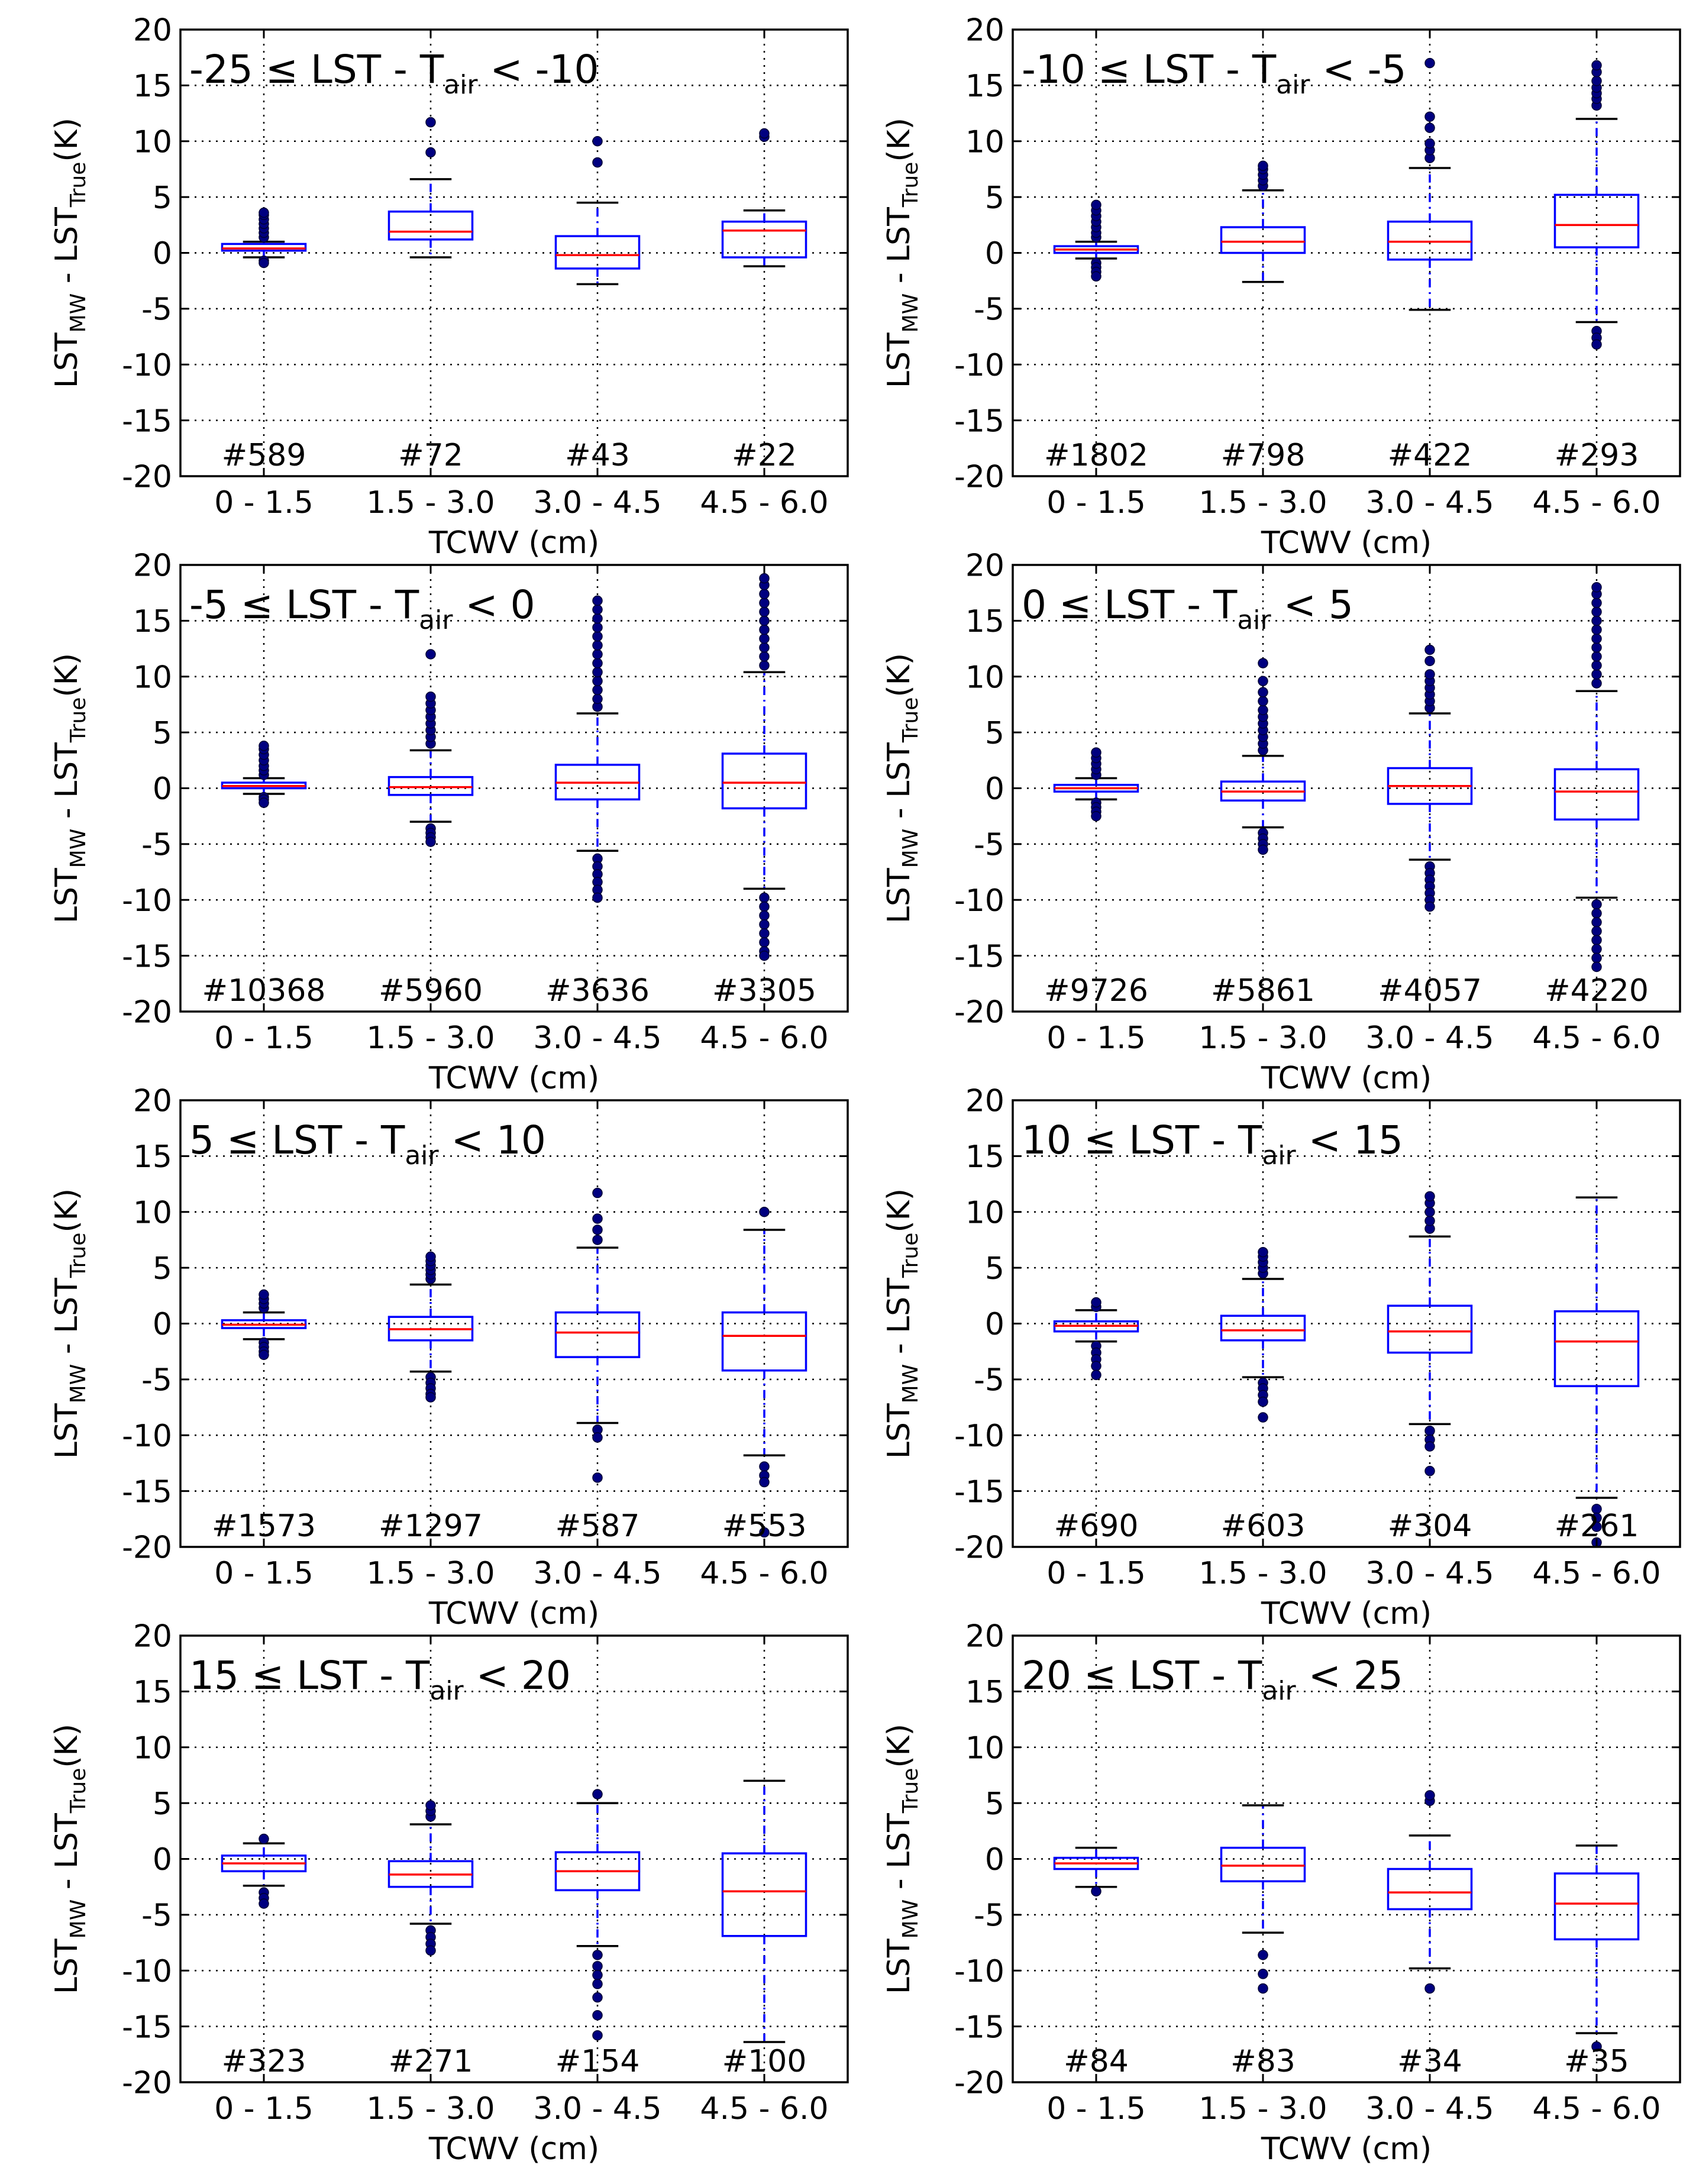 The width and height of the screenshot is (1696, 2184). What do you see at coordinates (1096, 991) in the screenshot?
I see `count-label: #9726` at bounding box center [1096, 991].